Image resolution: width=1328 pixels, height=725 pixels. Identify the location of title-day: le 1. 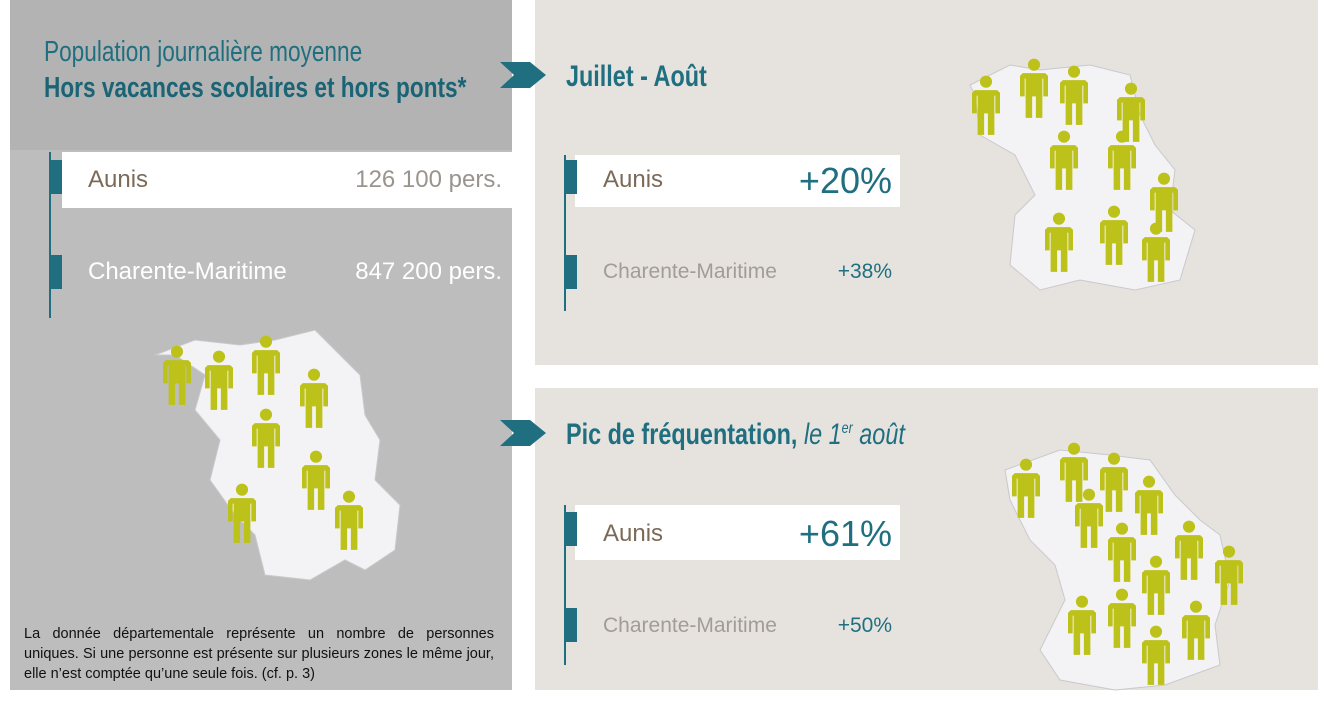
(822, 434).